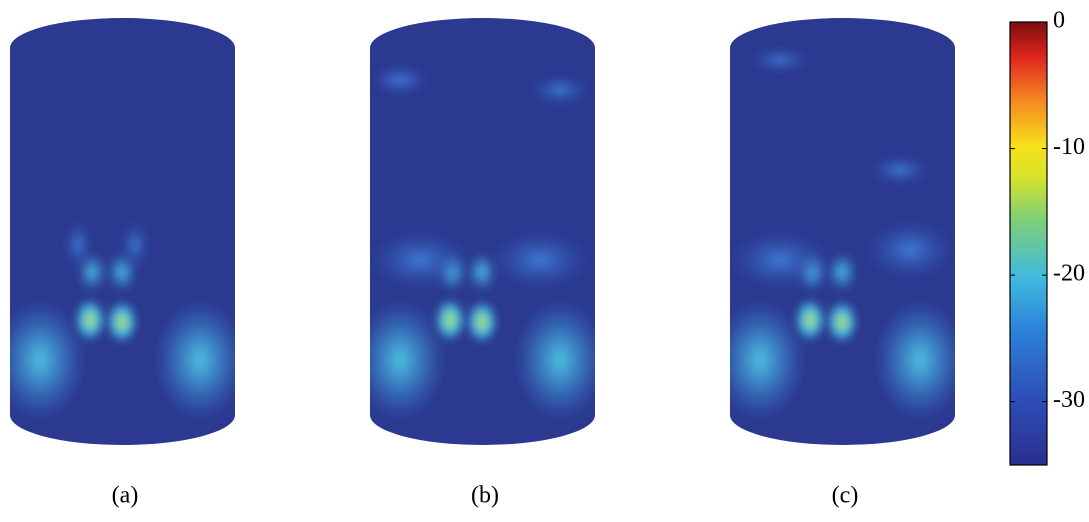 This screenshot has height=522, width=1089. What do you see at coordinates (1059, 21) in the screenshot?
I see `tick-label: 0` at bounding box center [1059, 21].